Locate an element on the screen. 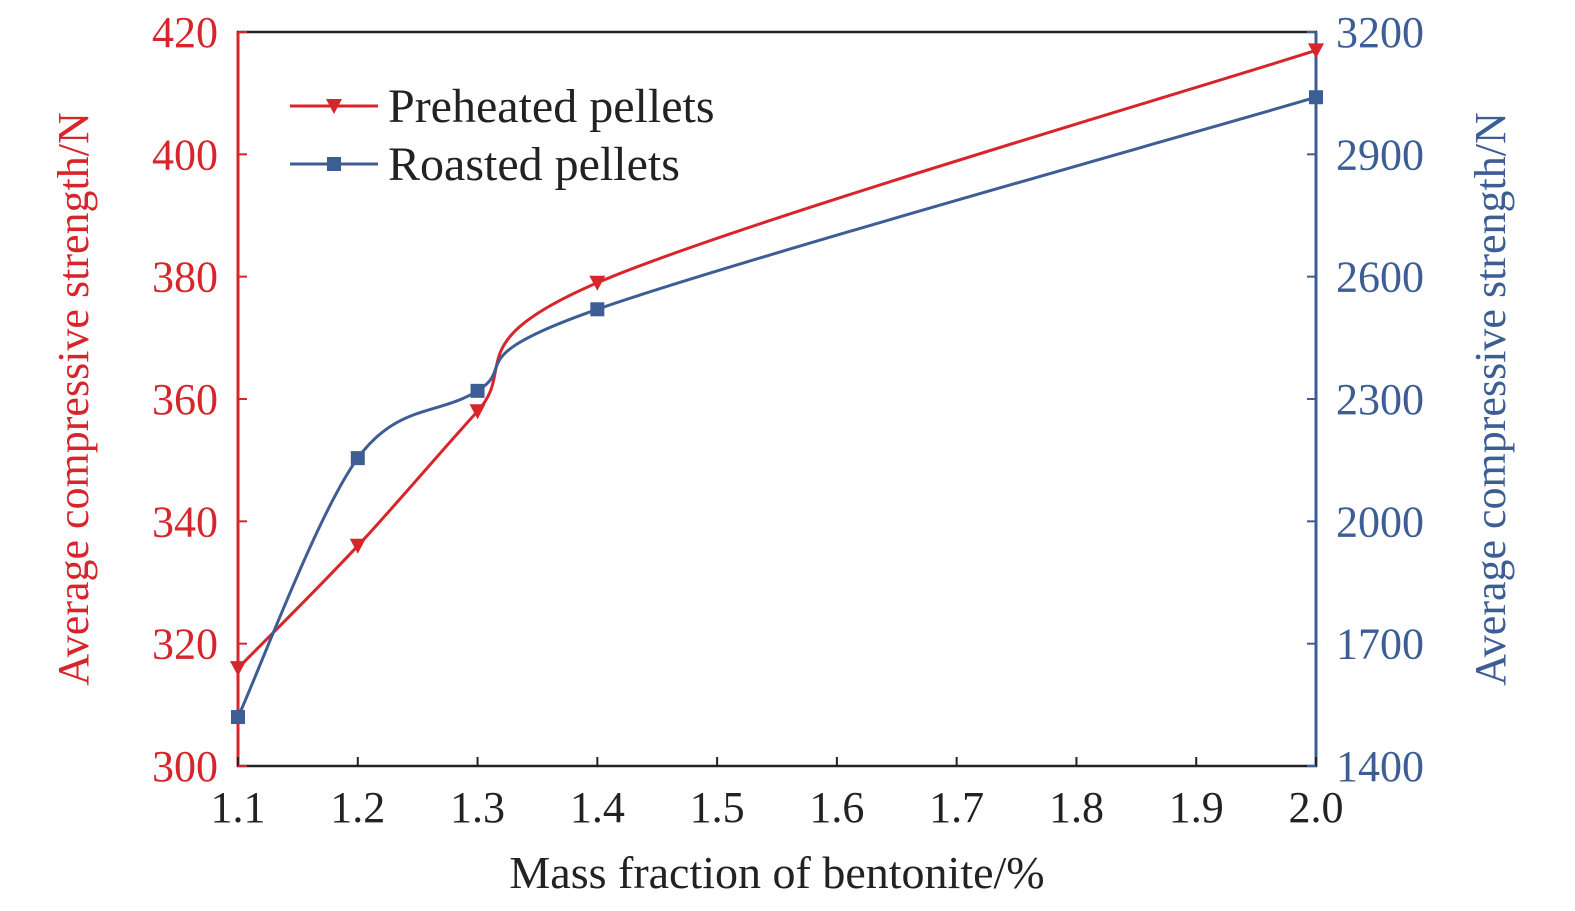 The width and height of the screenshot is (1575, 911). right-tick-label: 2600 is located at coordinates (1380, 277).